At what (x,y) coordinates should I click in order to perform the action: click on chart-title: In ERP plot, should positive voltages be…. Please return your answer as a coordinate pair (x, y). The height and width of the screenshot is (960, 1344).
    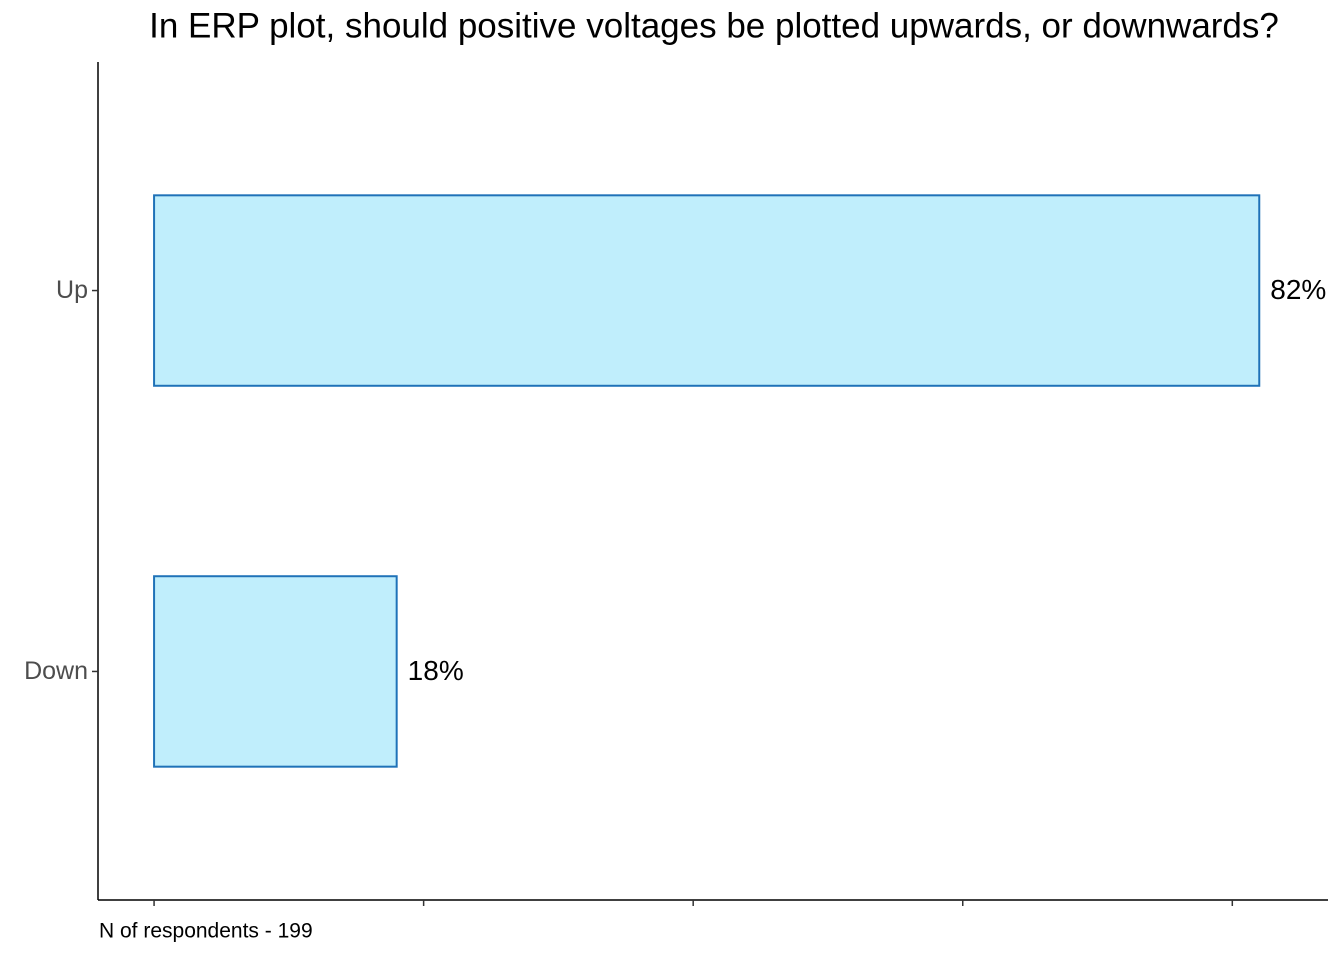
    Looking at the image, I should click on (714, 25).